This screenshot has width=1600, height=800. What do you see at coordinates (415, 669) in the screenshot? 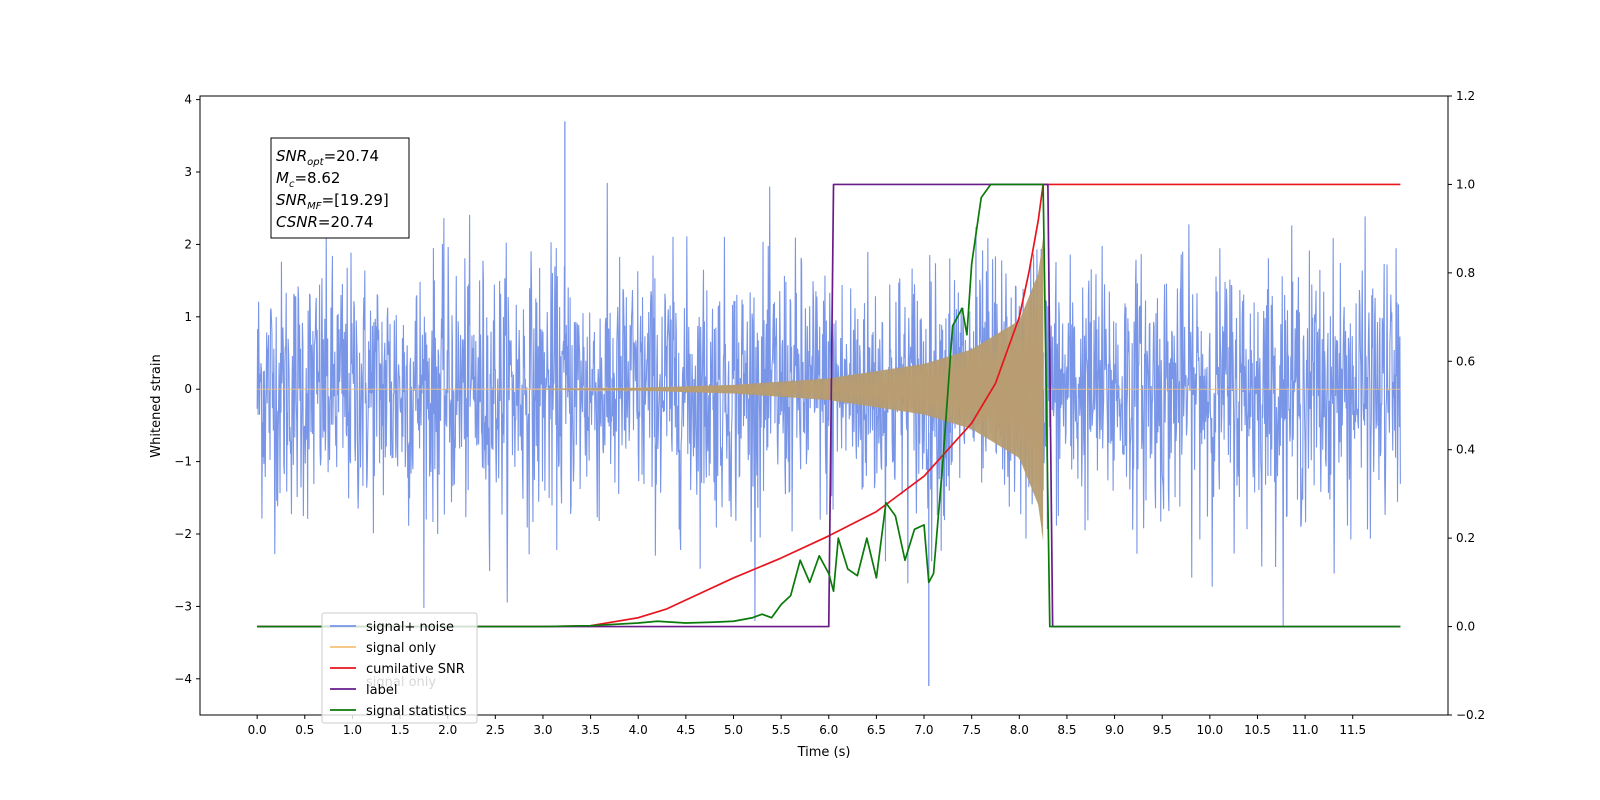
I see `legend-entry: cumilative SNR` at bounding box center [415, 669].